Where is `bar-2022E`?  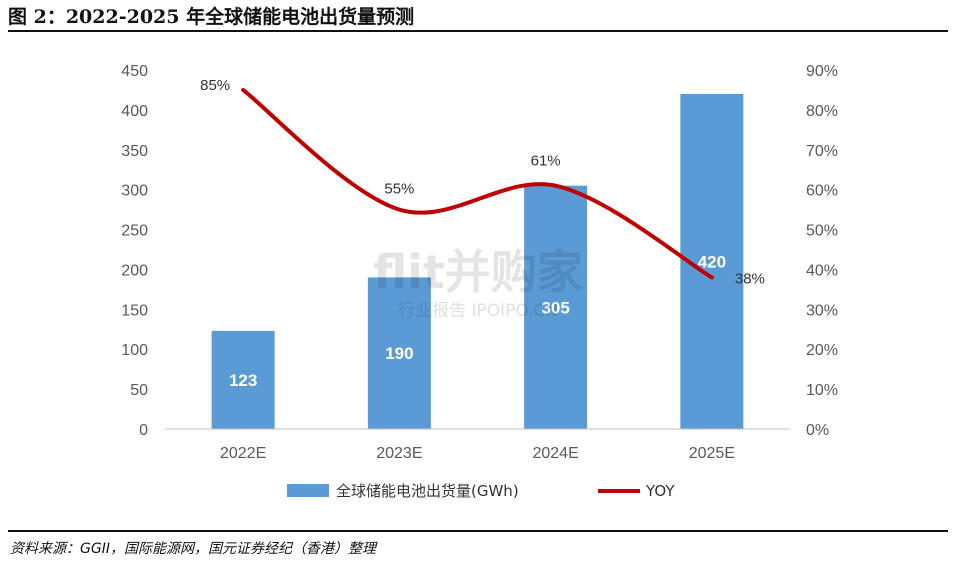 bar-2022E is located at coordinates (243, 379).